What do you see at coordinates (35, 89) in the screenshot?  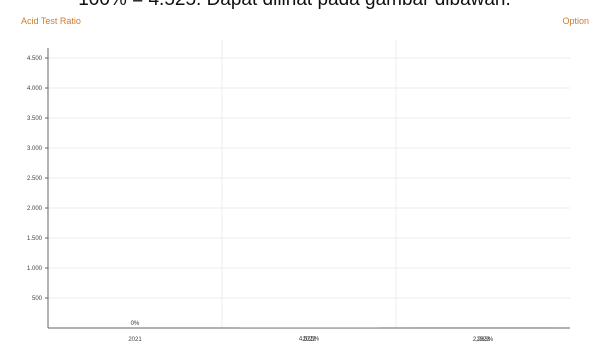 I see `y-tick-label: 4.000` at bounding box center [35, 89].